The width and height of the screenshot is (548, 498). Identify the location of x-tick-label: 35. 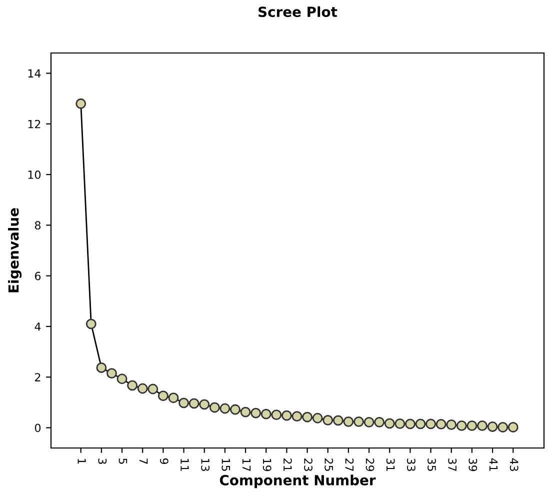
(432, 464).